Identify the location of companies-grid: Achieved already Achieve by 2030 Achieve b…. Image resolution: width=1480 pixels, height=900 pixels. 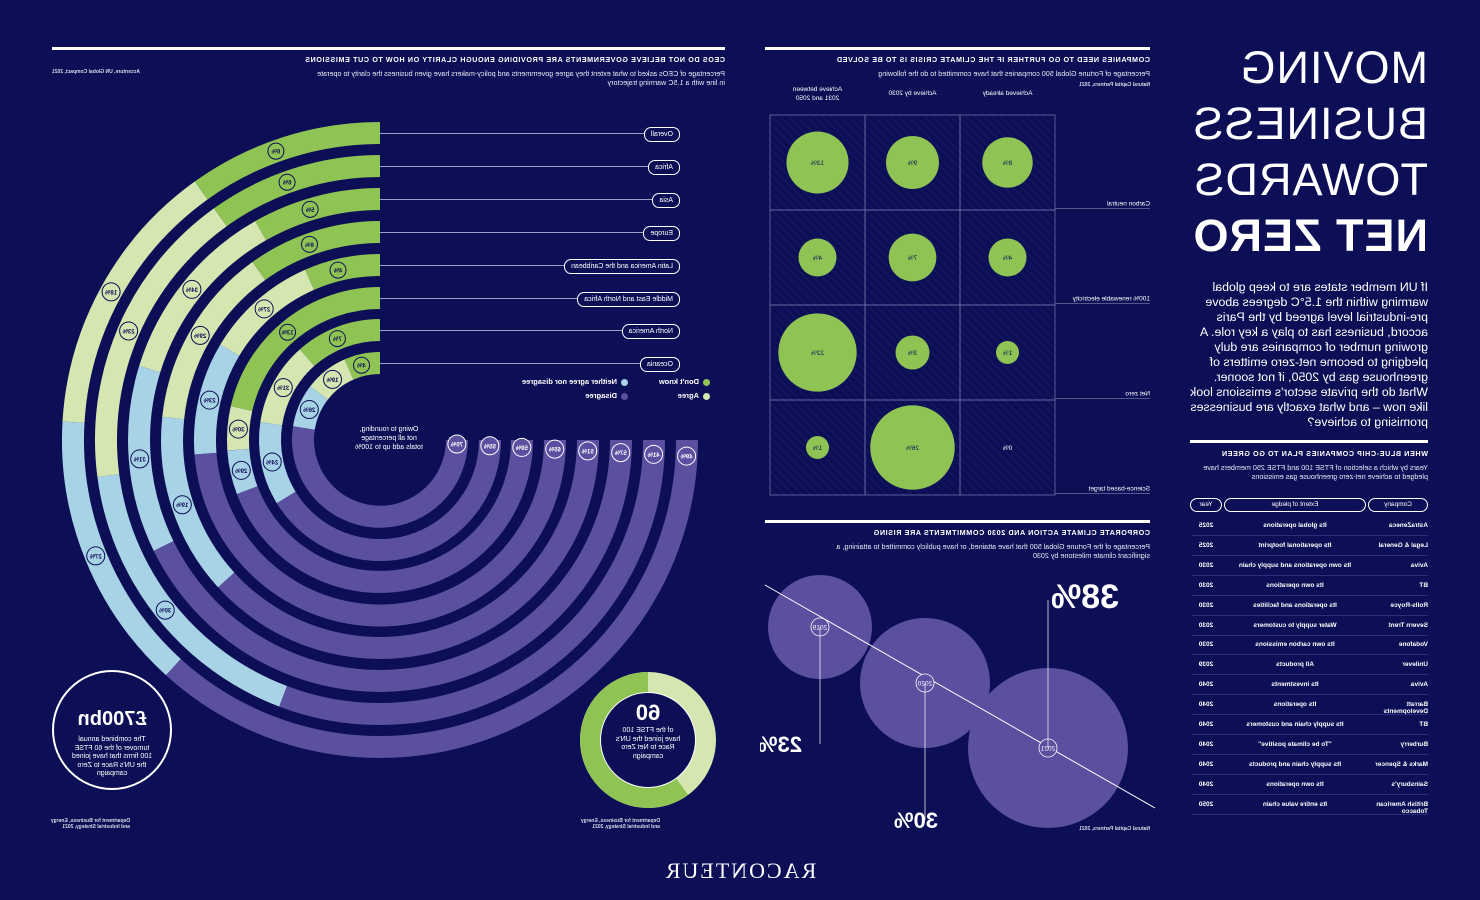
(959, 291).